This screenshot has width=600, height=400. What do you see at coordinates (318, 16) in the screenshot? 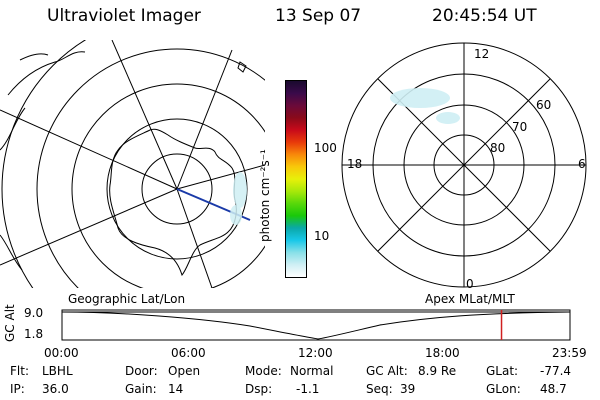
I see `date-display: 13 Sep 07` at bounding box center [318, 16].